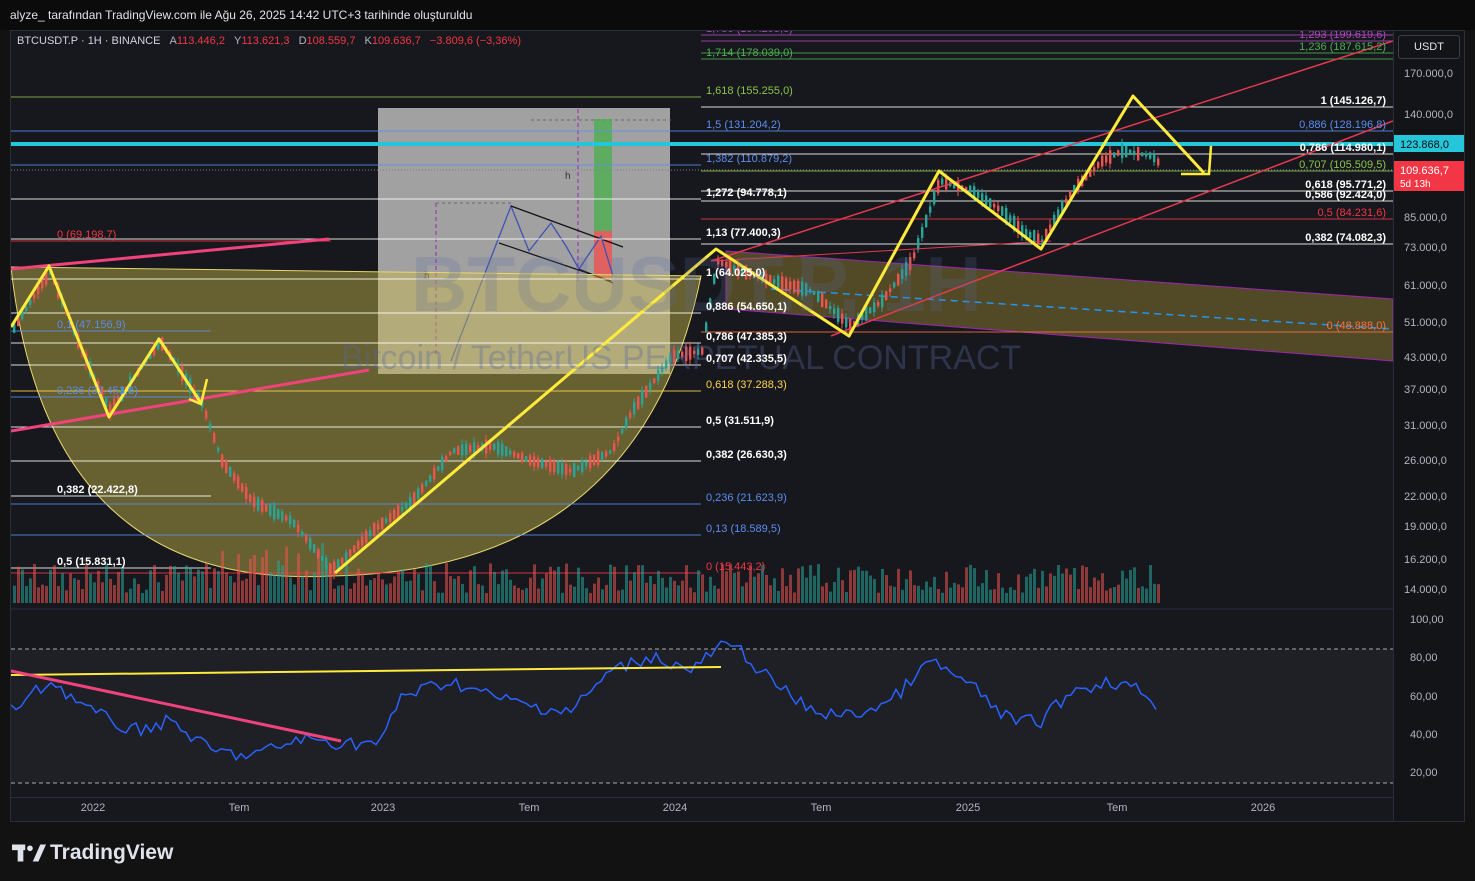 This screenshot has width=1475, height=881. What do you see at coordinates (89, 41) in the screenshot?
I see `legend-symbol: BTCUSDT.P · 1H · BINANCE` at bounding box center [89, 41].